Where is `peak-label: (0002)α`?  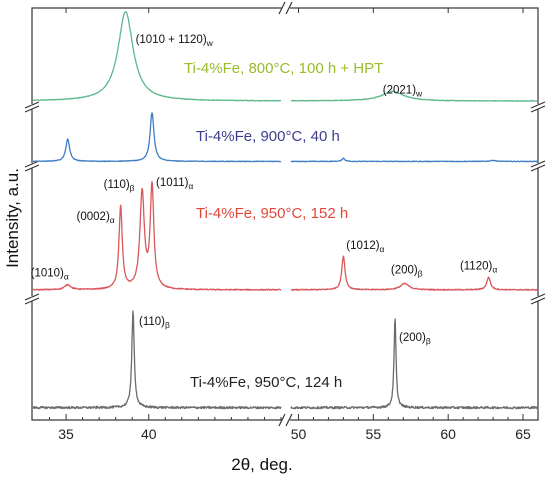 peak-label: (0002)α is located at coordinates (96, 218).